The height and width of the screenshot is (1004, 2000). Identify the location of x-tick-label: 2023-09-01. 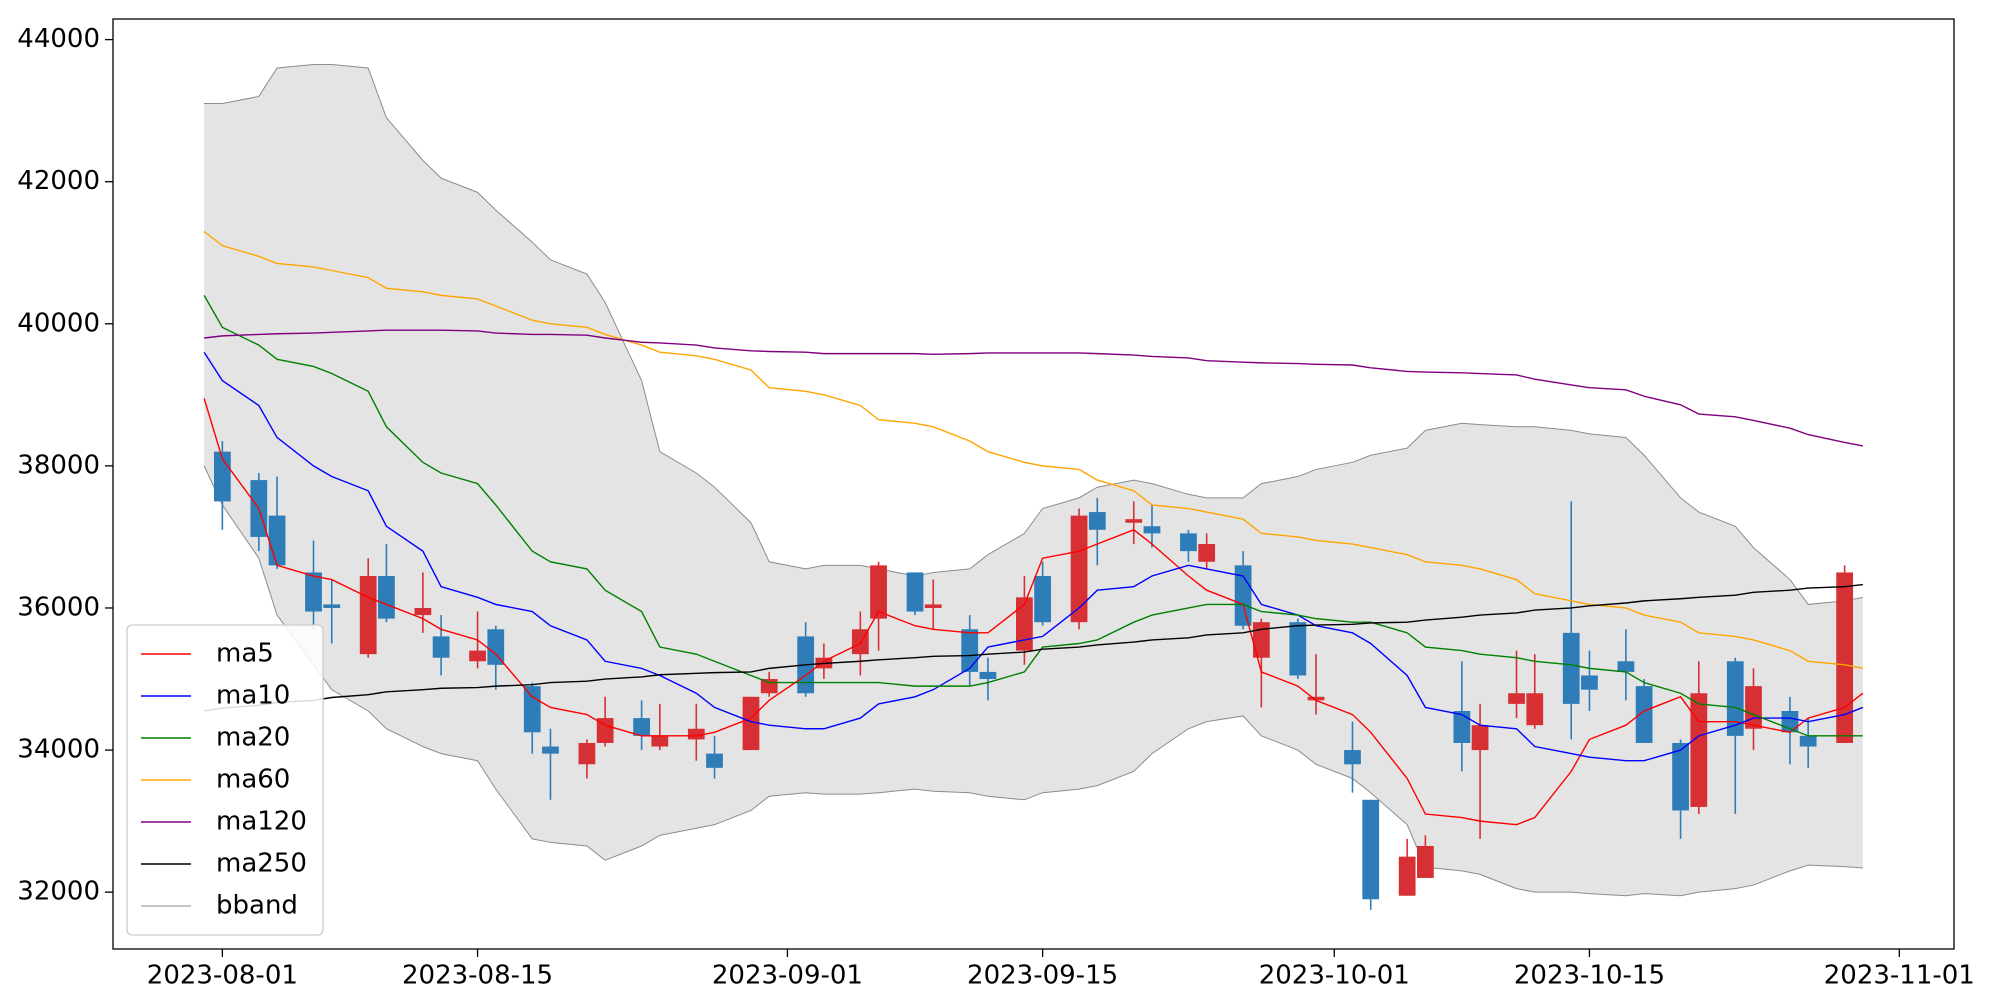
(787, 976).